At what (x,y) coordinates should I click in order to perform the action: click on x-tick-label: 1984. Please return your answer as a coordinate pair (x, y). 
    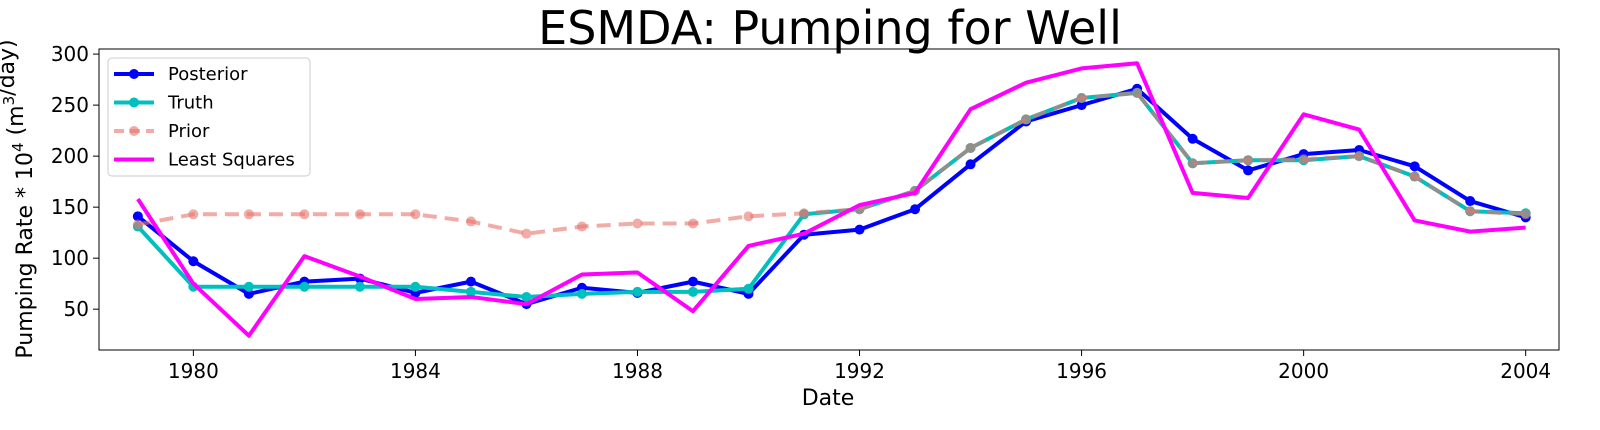
    Looking at the image, I should click on (415, 371).